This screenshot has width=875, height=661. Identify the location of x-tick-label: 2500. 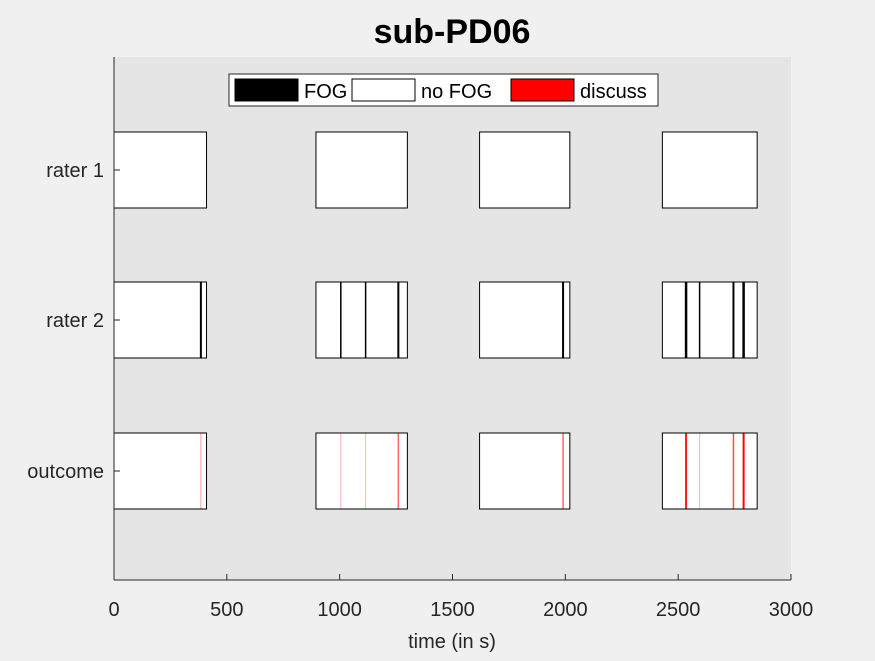
(678, 610).